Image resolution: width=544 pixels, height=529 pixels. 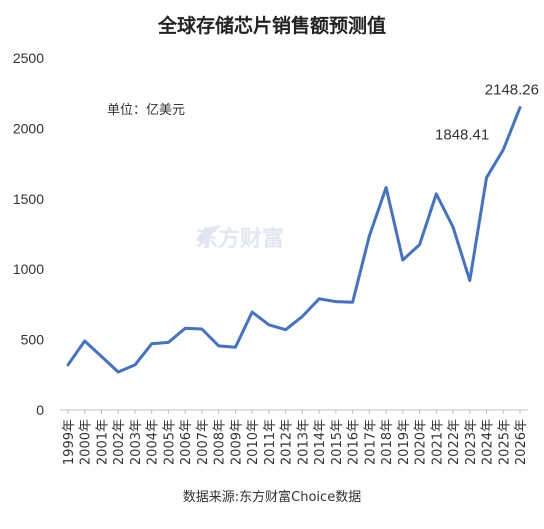 What do you see at coordinates (102, 442) in the screenshot?
I see `x-tick-label: 2001年` at bounding box center [102, 442].